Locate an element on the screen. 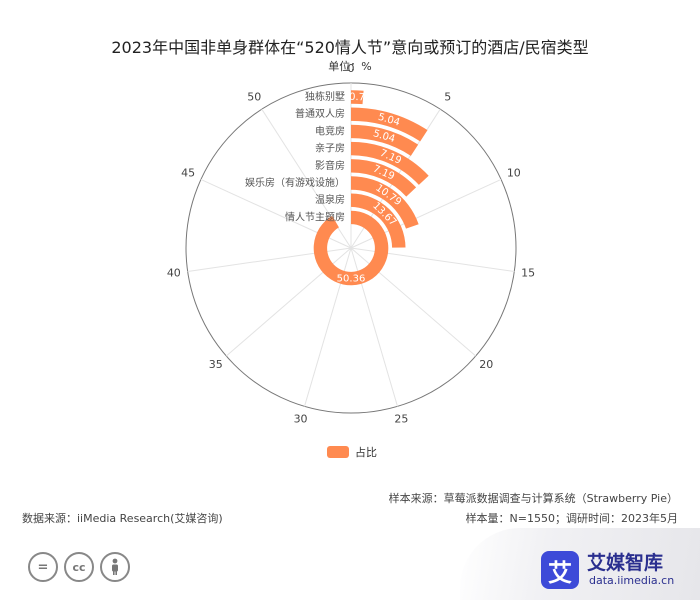 The image size is (700, 600). angle-tick-label: 15 is located at coordinates (528, 272).